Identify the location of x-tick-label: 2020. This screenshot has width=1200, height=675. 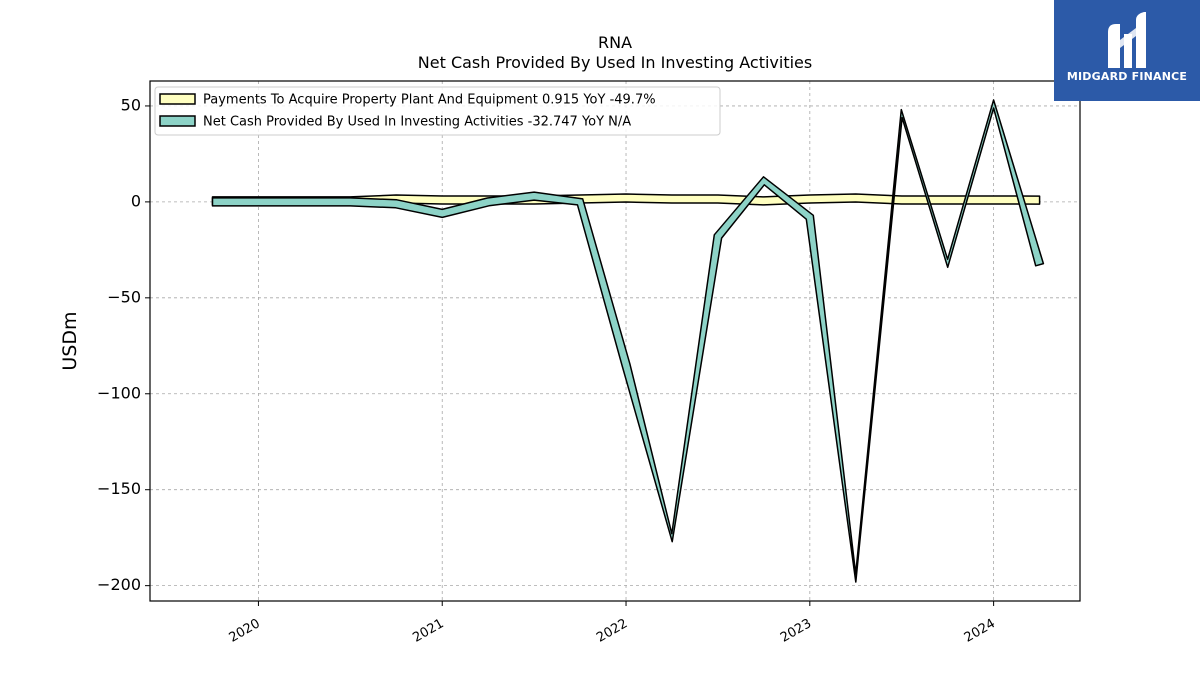
(245, 631).